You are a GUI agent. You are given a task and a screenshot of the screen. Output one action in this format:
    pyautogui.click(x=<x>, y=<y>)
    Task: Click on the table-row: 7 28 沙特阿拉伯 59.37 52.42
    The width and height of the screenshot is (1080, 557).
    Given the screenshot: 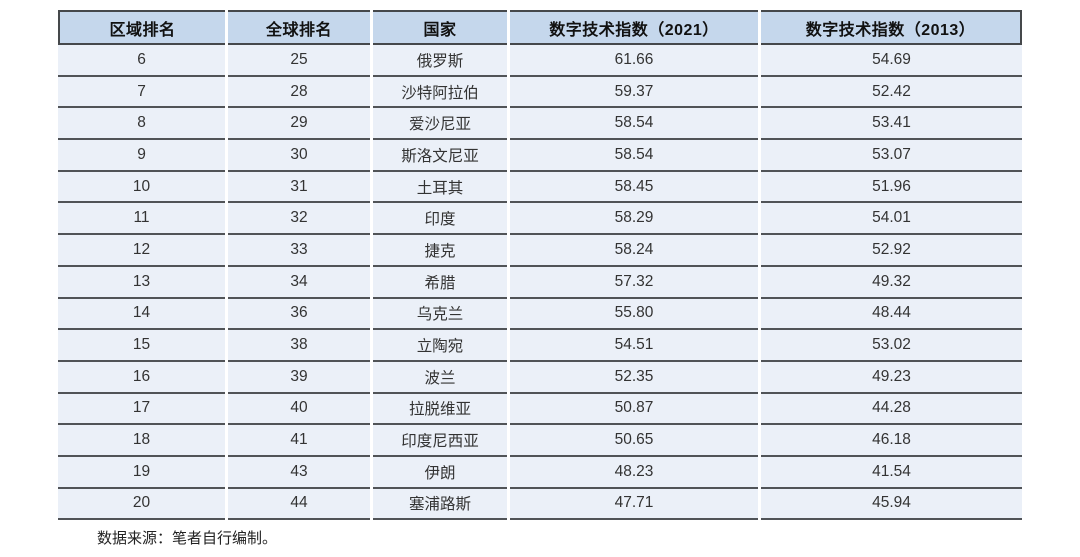 What is the action you would take?
    pyautogui.click(x=540, y=92)
    